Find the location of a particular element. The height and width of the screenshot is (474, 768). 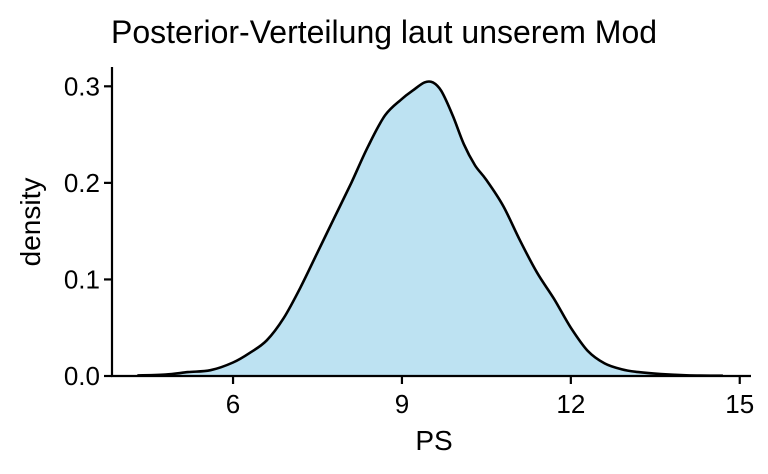

x-tick-label: 6 is located at coordinates (233, 404).